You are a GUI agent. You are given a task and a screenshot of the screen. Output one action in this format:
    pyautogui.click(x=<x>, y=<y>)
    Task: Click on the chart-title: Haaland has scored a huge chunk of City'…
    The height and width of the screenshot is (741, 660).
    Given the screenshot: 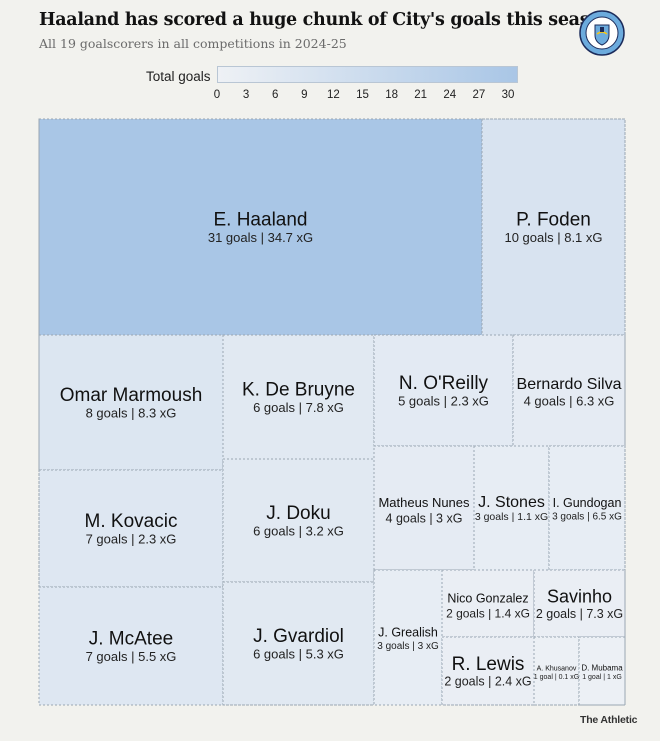 What is the action you would take?
    pyautogui.click(x=326, y=20)
    